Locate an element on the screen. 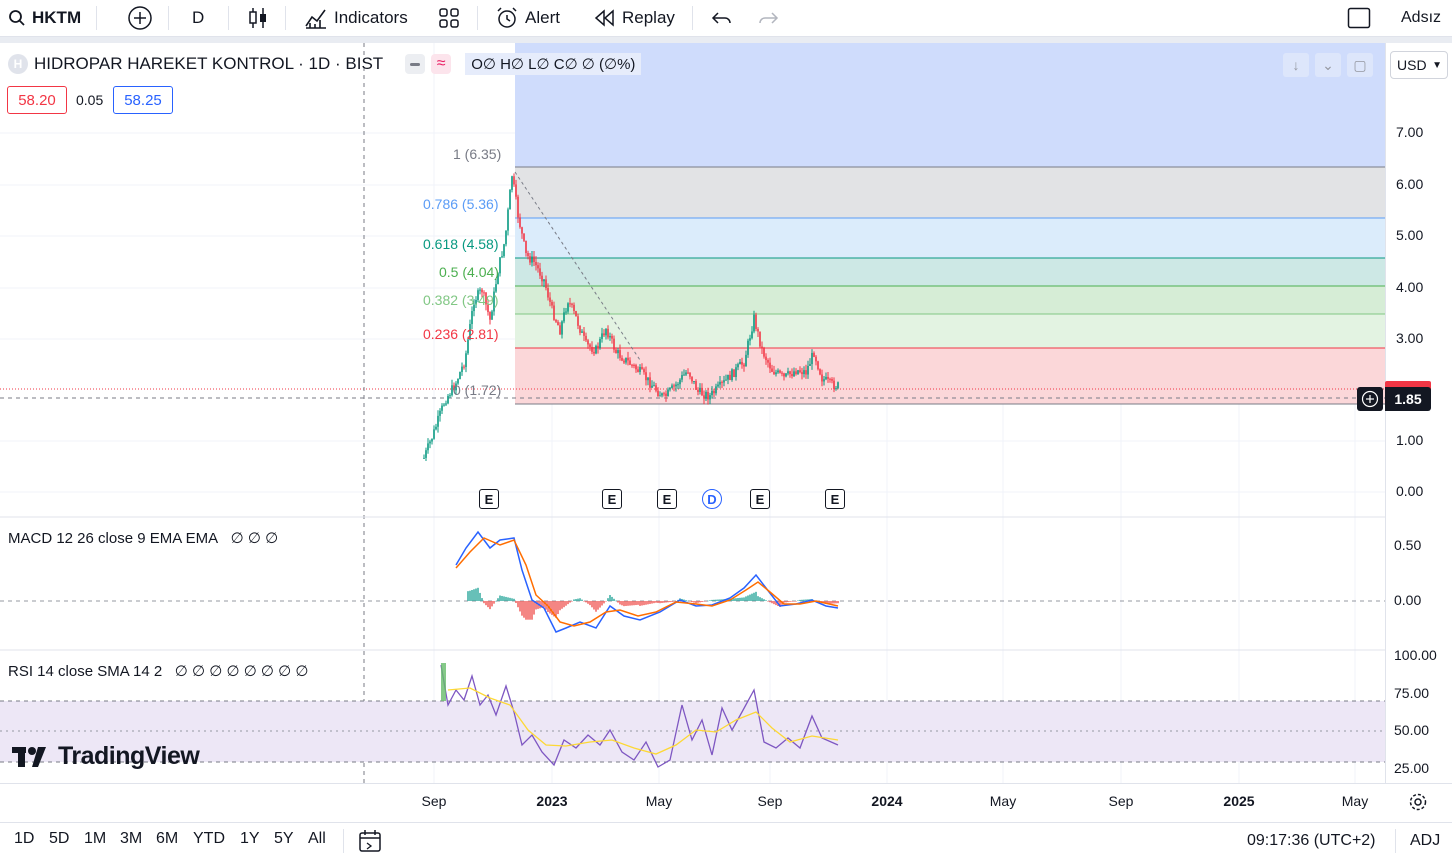 This screenshot has width=1452, height=863. chart-settings-button is located at coordinates (1418, 804).